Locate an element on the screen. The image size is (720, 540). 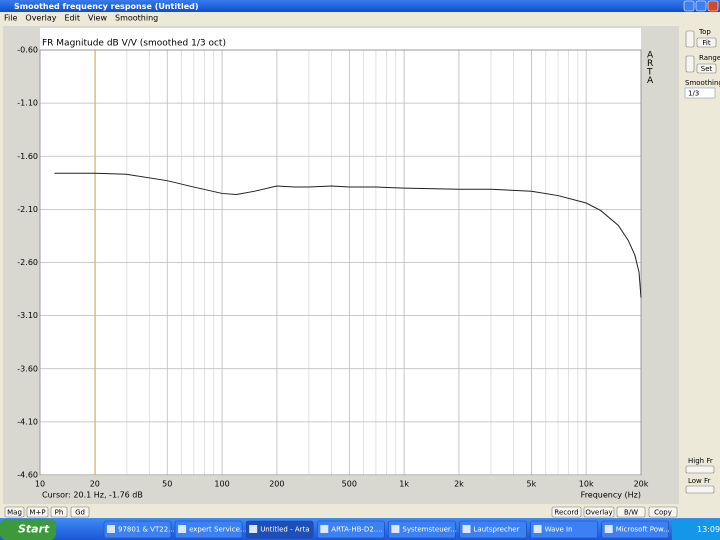
fit-button is located at coordinates (706, 42).